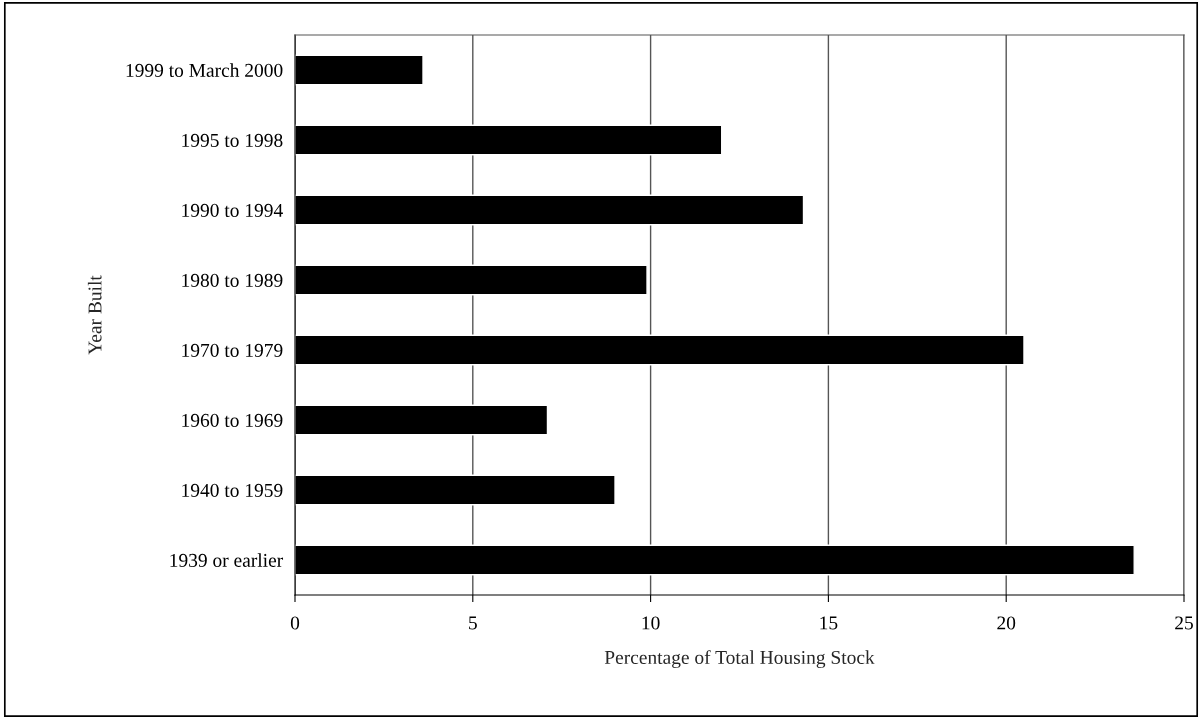 The width and height of the screenshot is (1202, 719). What do you see at coordinates (232, 280) in the screenshot?
I see `y-tick-label: 1980 to 1989` at bounding box center [232, 280].